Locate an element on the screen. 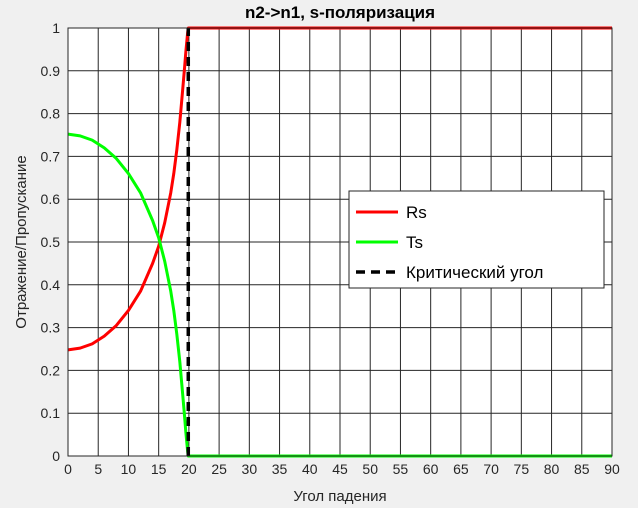 The image size is (638, 508). y-tick-label: 0 is located at coordinates (56, 456).